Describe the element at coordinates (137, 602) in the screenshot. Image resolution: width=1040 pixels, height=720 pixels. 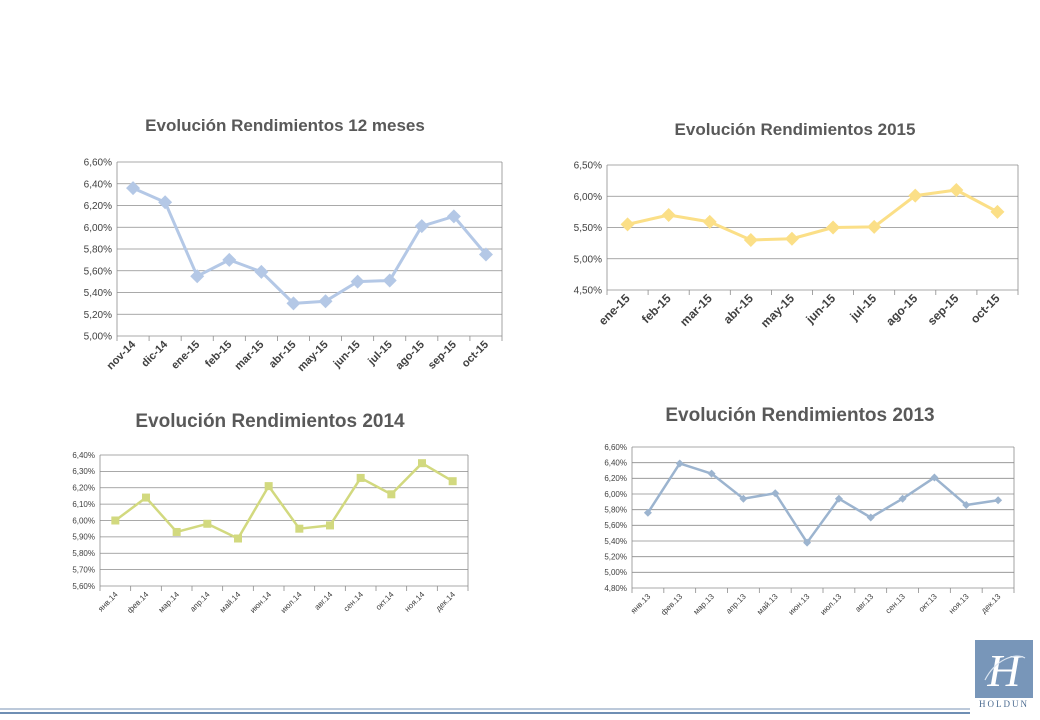
I see `x-tick-label: фев.14` at that location.